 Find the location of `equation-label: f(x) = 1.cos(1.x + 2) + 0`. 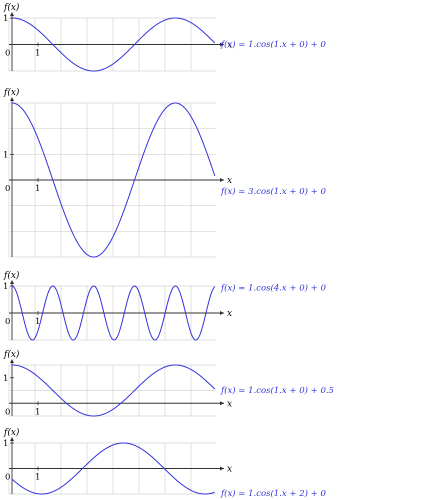

equation-label: f(x) = 1.cos(1.x + 2) + 0 is located at coordinates (273, 493).